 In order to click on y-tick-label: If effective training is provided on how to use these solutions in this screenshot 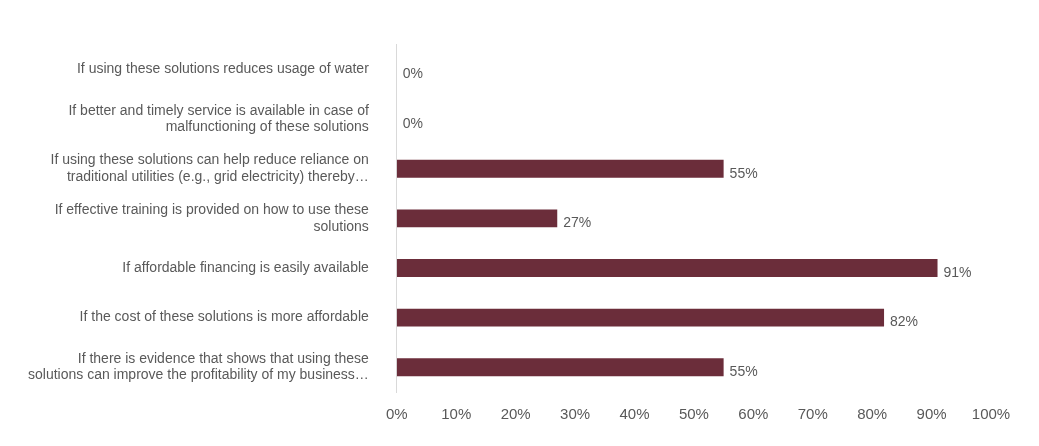, I will do `click(212, 217)`.